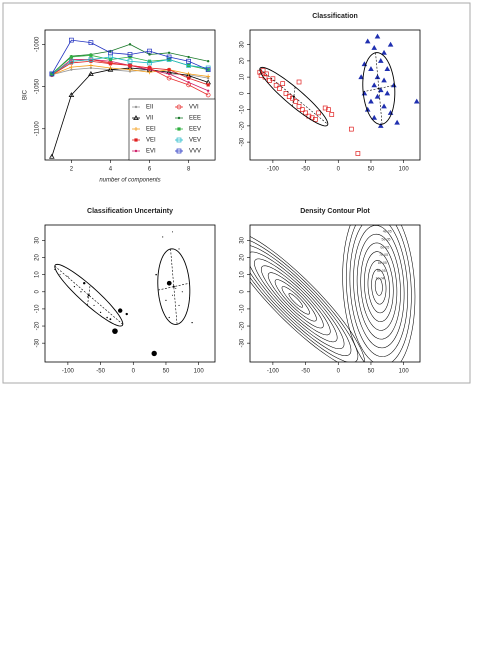  I want to click on x-tick-label: -100, so click(273, 170).